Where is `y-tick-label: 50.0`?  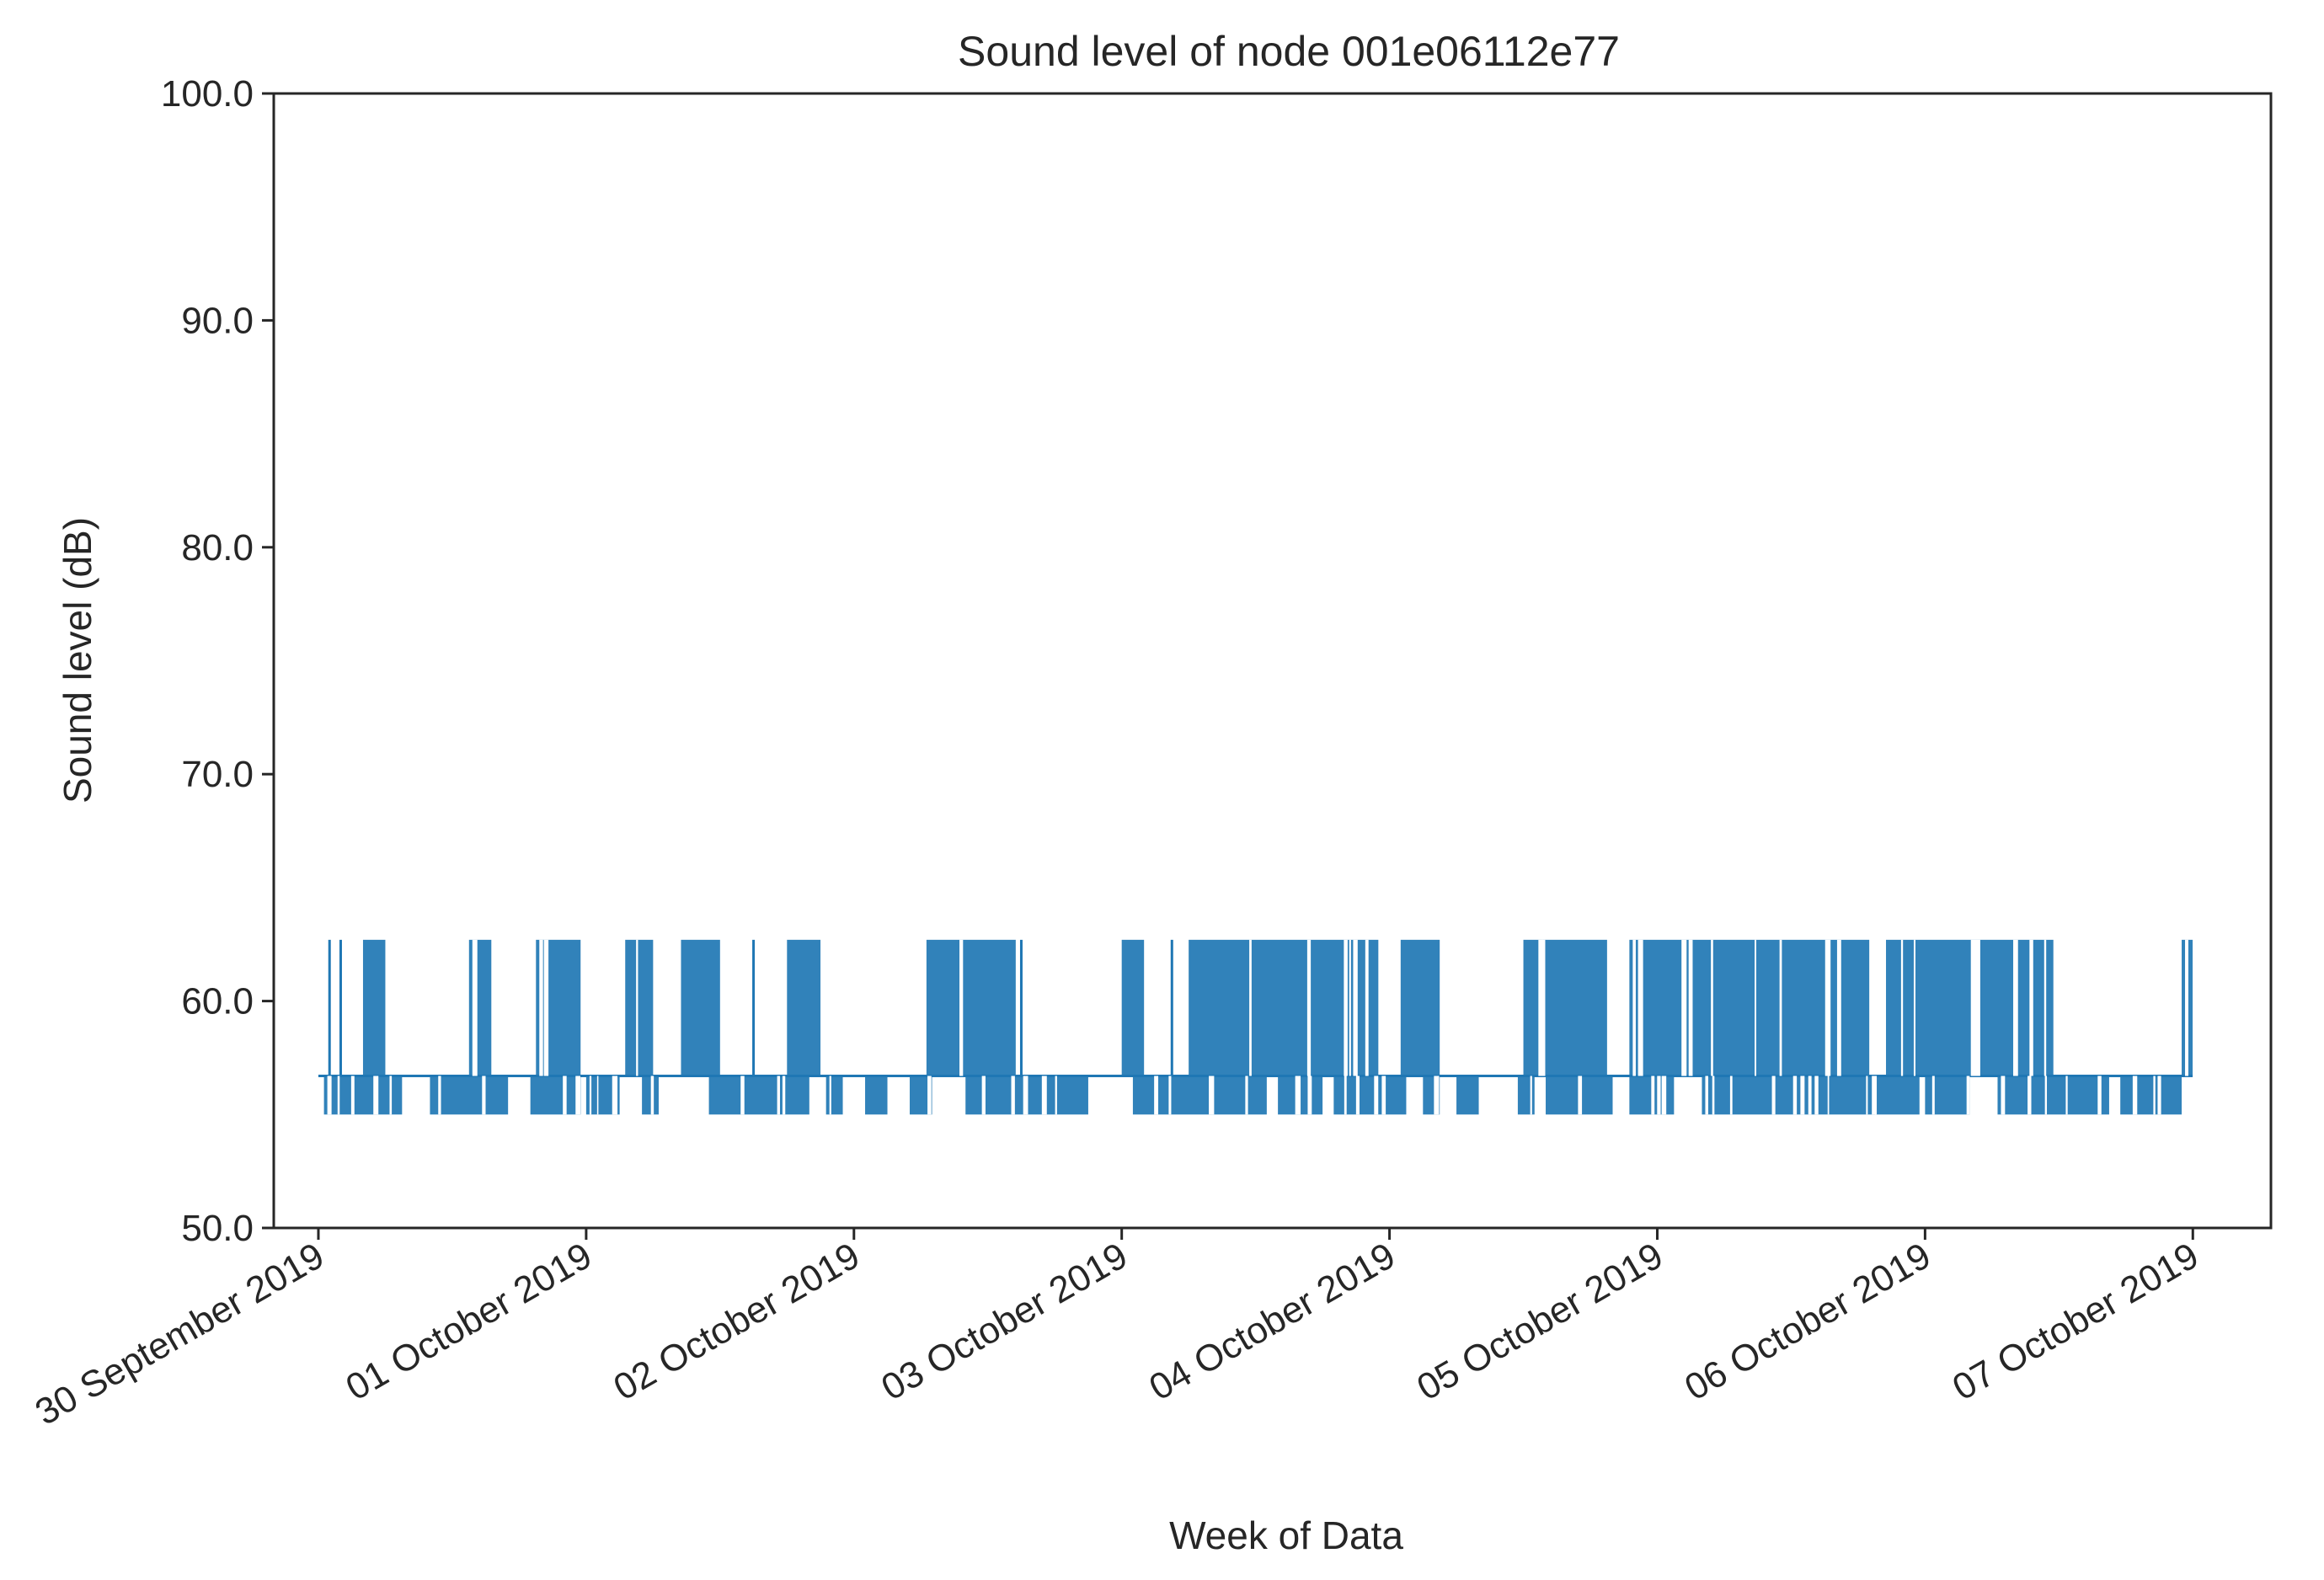
y-tick-label: 50.0 is located at coordinates (217, 1229).